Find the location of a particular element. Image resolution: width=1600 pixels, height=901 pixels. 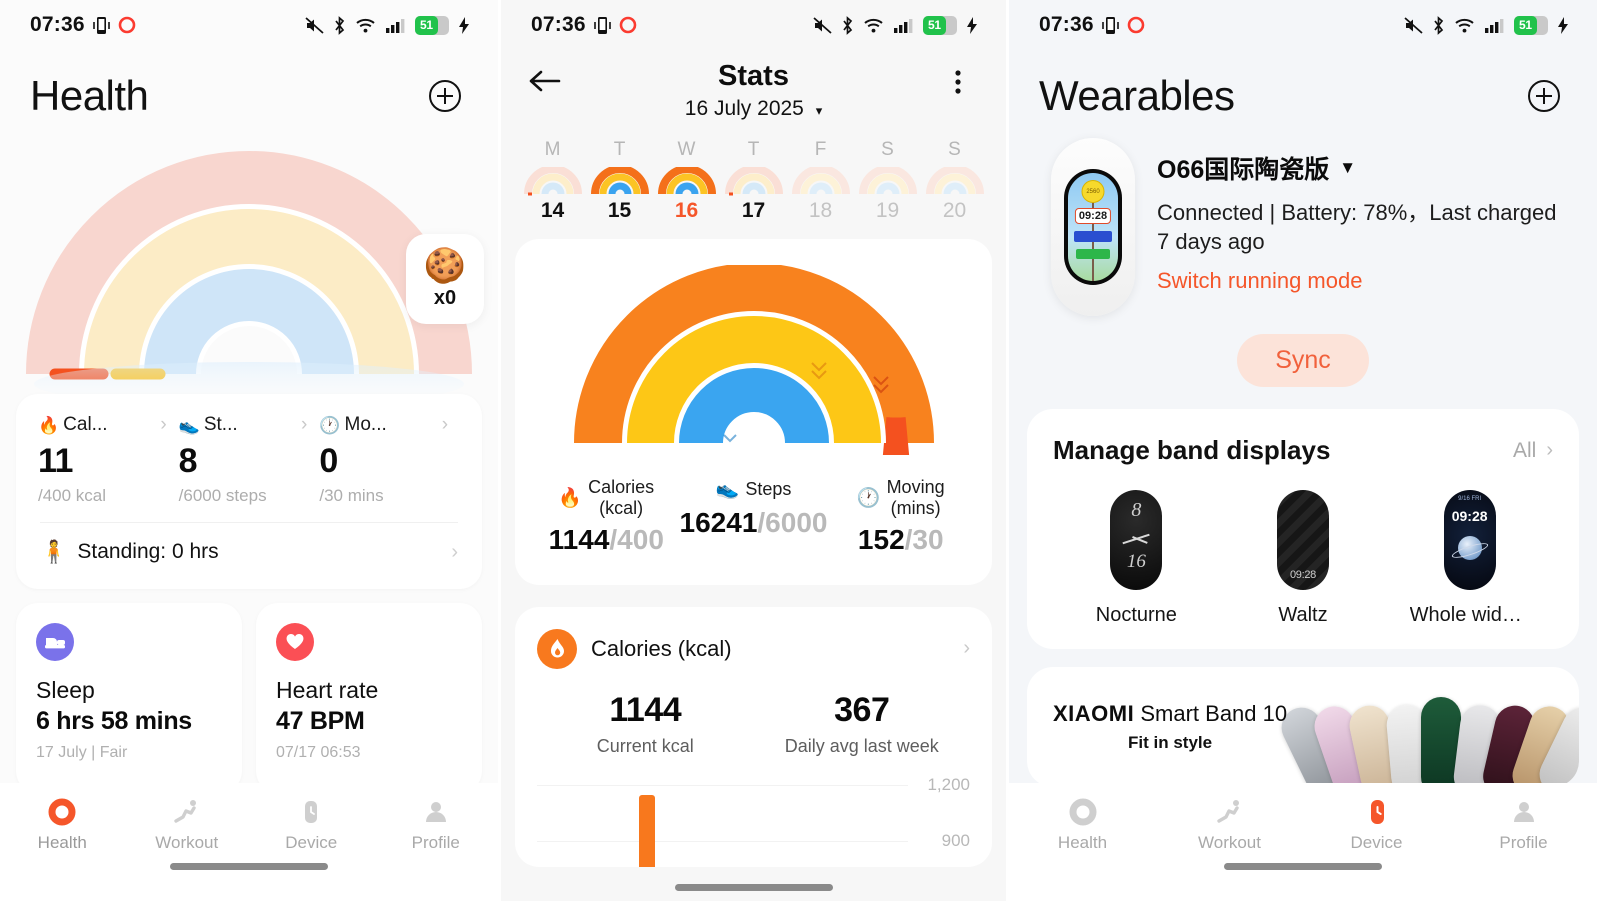

flame-icon: 🔥 is located at coordinates (49, 425).